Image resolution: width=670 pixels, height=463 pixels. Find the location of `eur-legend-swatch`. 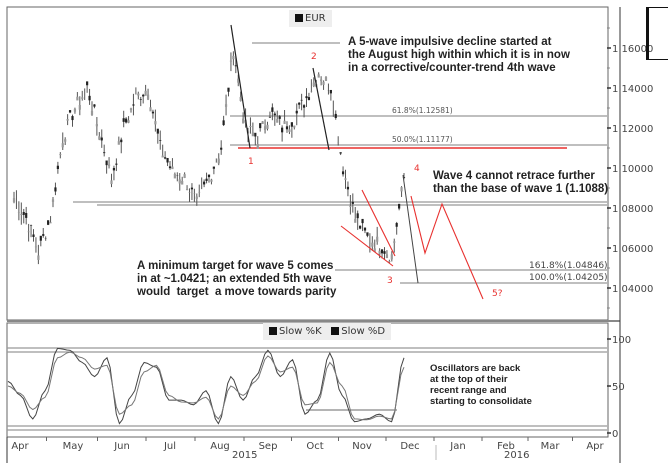

eur-legend-swatch is located at coordinates (299, 18).